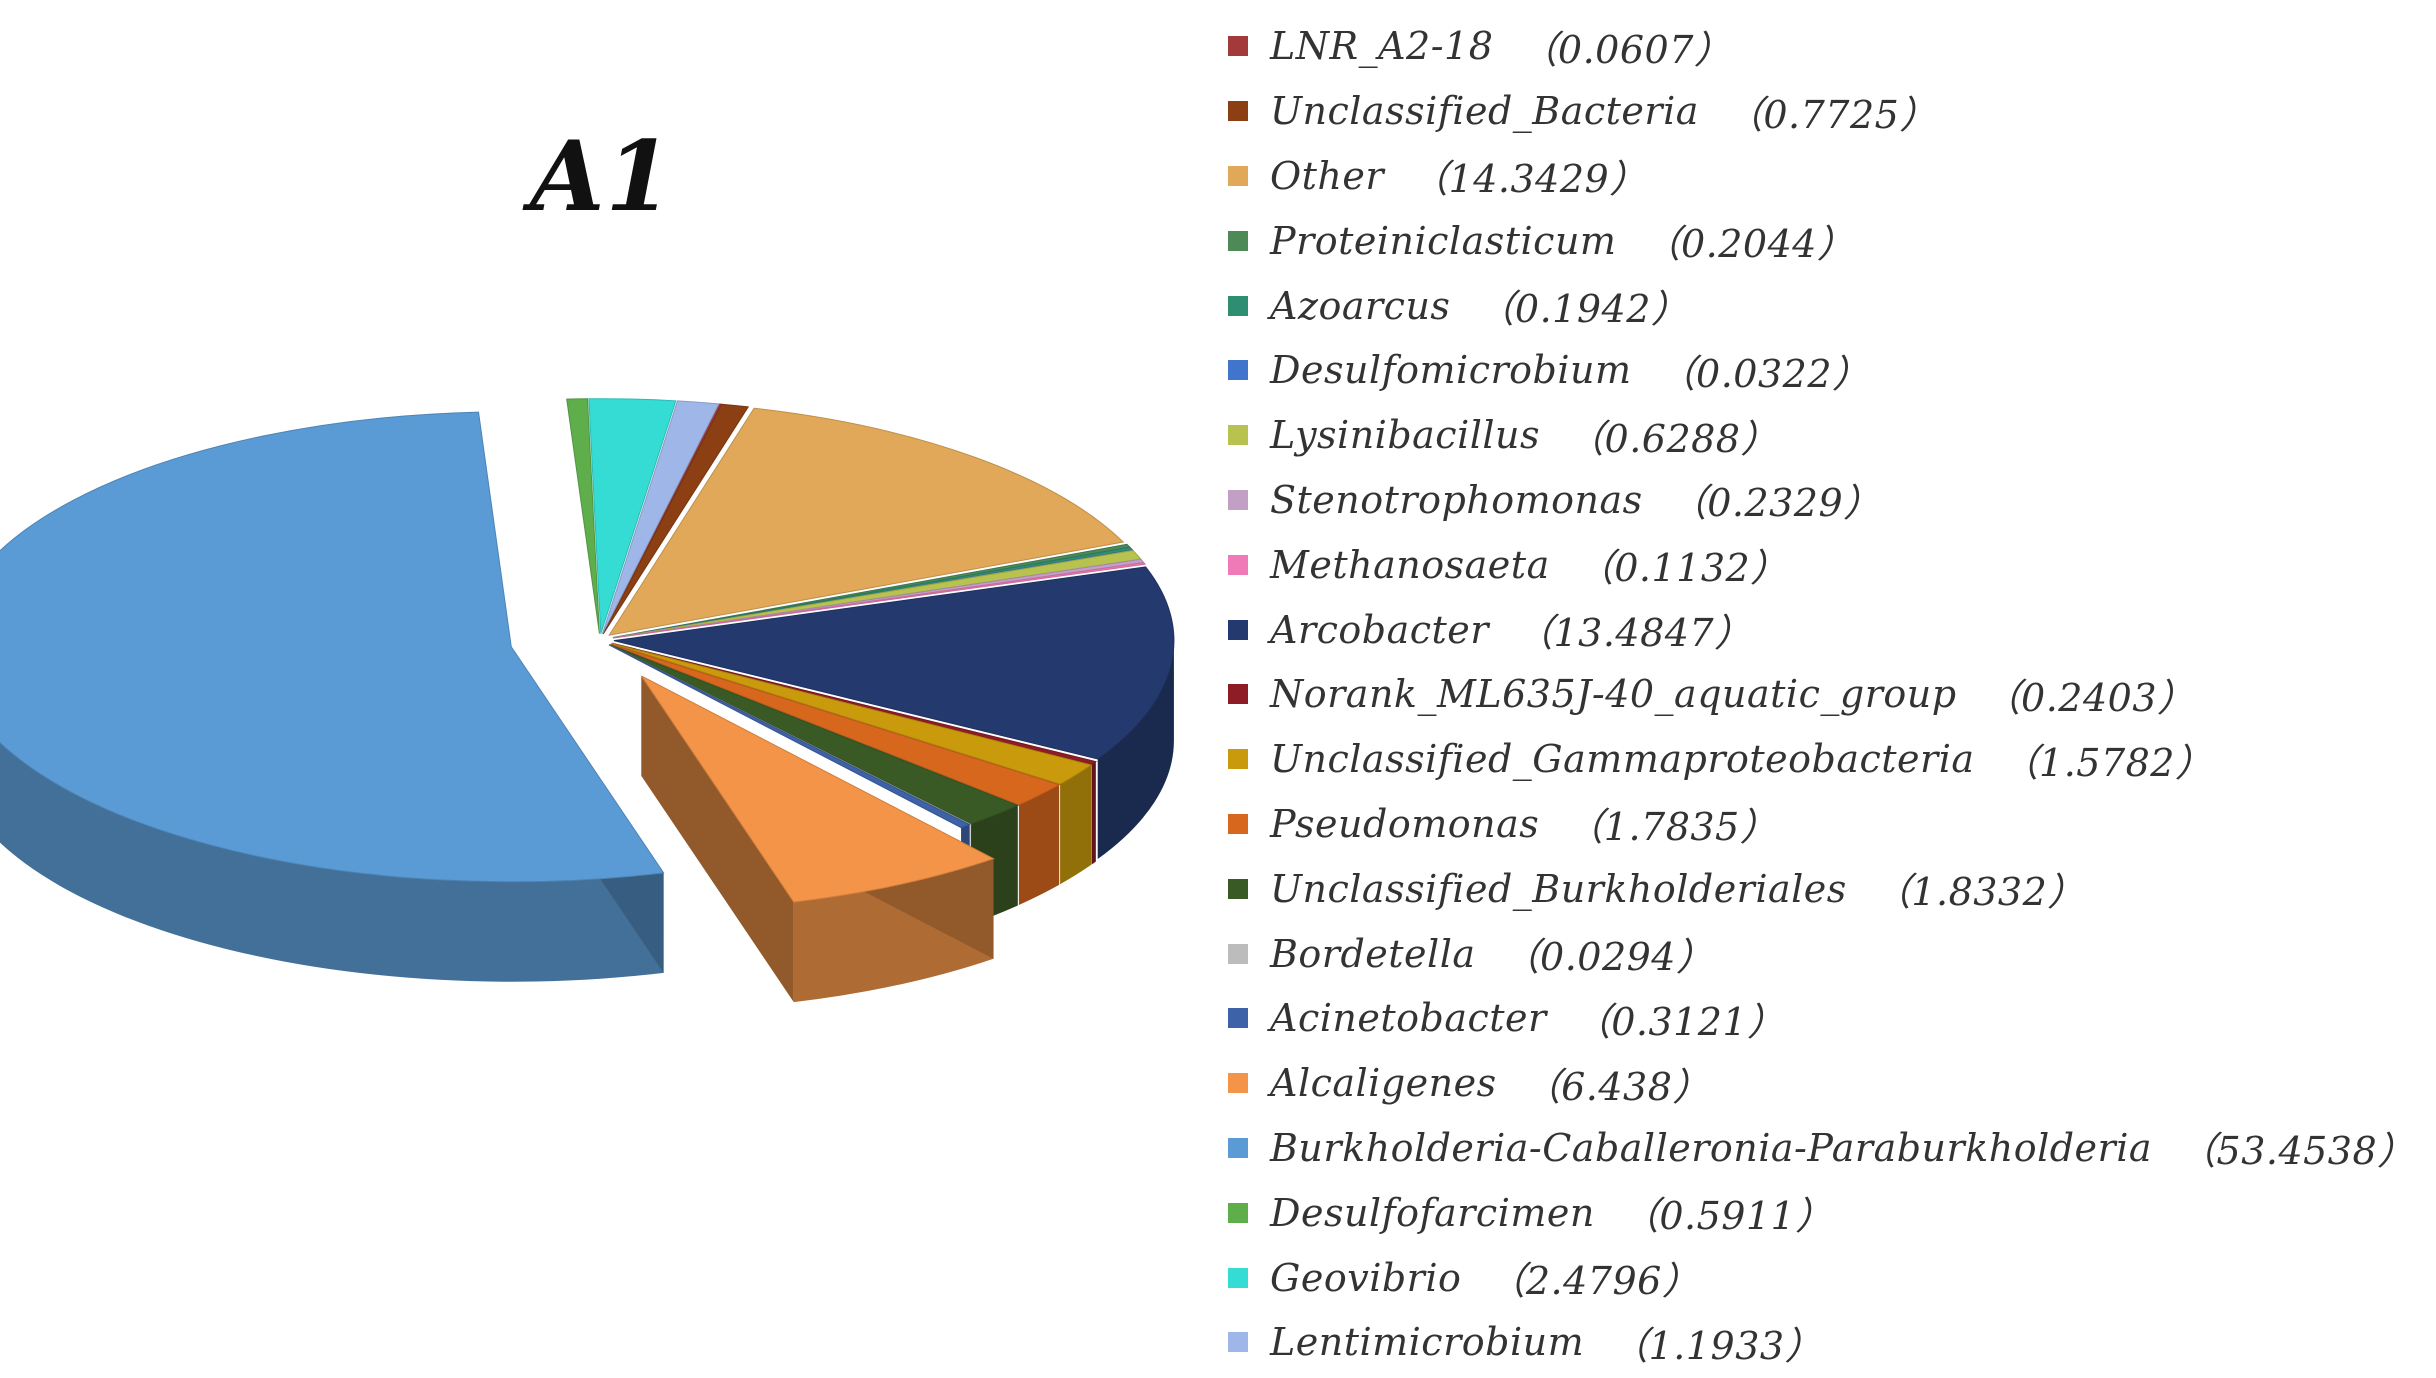 The width and height of the screenshot is (2436, 1378). I want to click on legend-item: Alcaligenes （6.438）, so click(1828, 1083).